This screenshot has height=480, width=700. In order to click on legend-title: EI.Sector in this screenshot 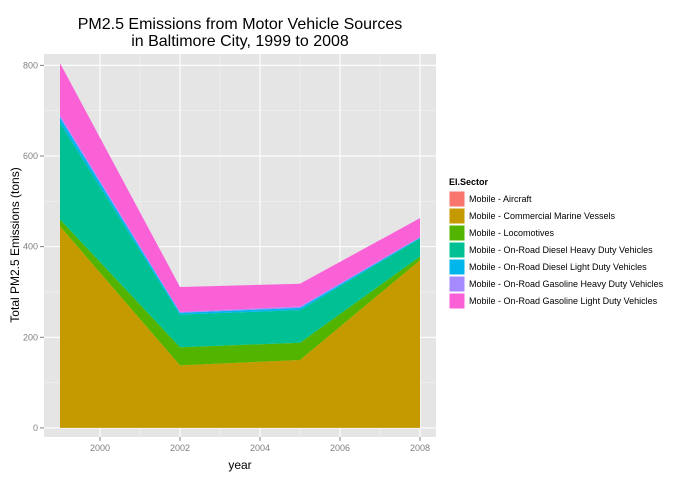, I will do `click(469, 182)`.